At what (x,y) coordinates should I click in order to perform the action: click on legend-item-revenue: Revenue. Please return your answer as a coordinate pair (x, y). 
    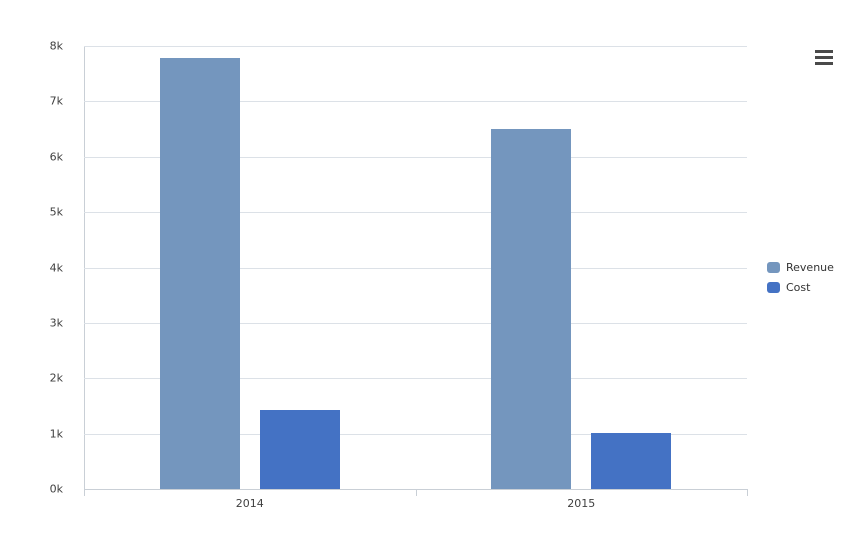
    Looking at the image, I should click on (800, 267).